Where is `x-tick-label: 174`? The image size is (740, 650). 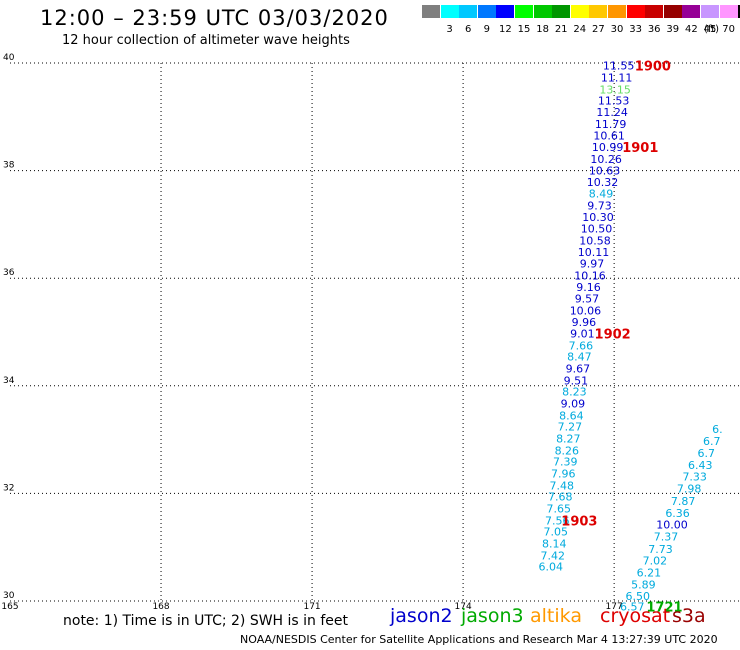
x-tick-label: 174 is located at coordinates (463, 607).